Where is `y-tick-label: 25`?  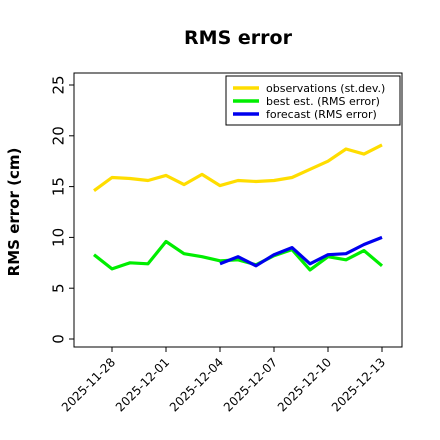
y-tick-label: 25 is located at coordinates (58, 84).